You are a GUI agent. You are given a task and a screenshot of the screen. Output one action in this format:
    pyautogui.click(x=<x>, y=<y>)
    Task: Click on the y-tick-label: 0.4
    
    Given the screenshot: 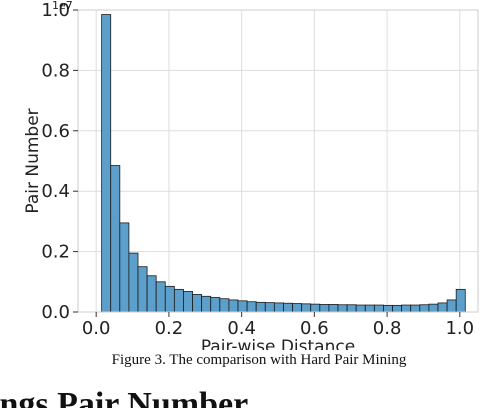 What is the action you would take?
    pyautogui.click(x=55, y=191)
    